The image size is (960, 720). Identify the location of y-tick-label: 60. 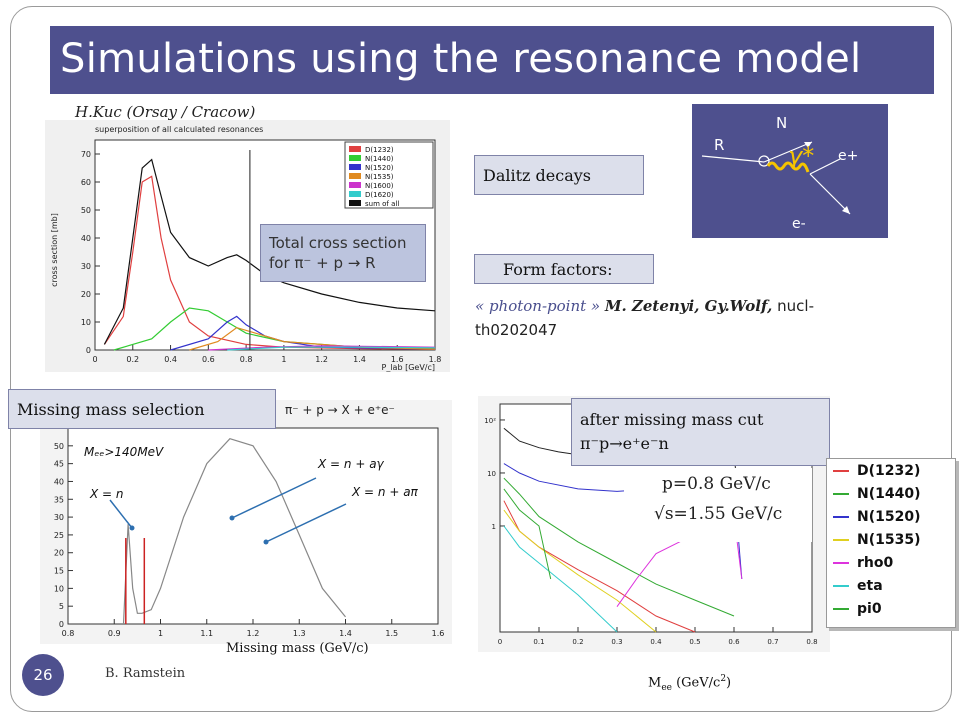
(86, 182).